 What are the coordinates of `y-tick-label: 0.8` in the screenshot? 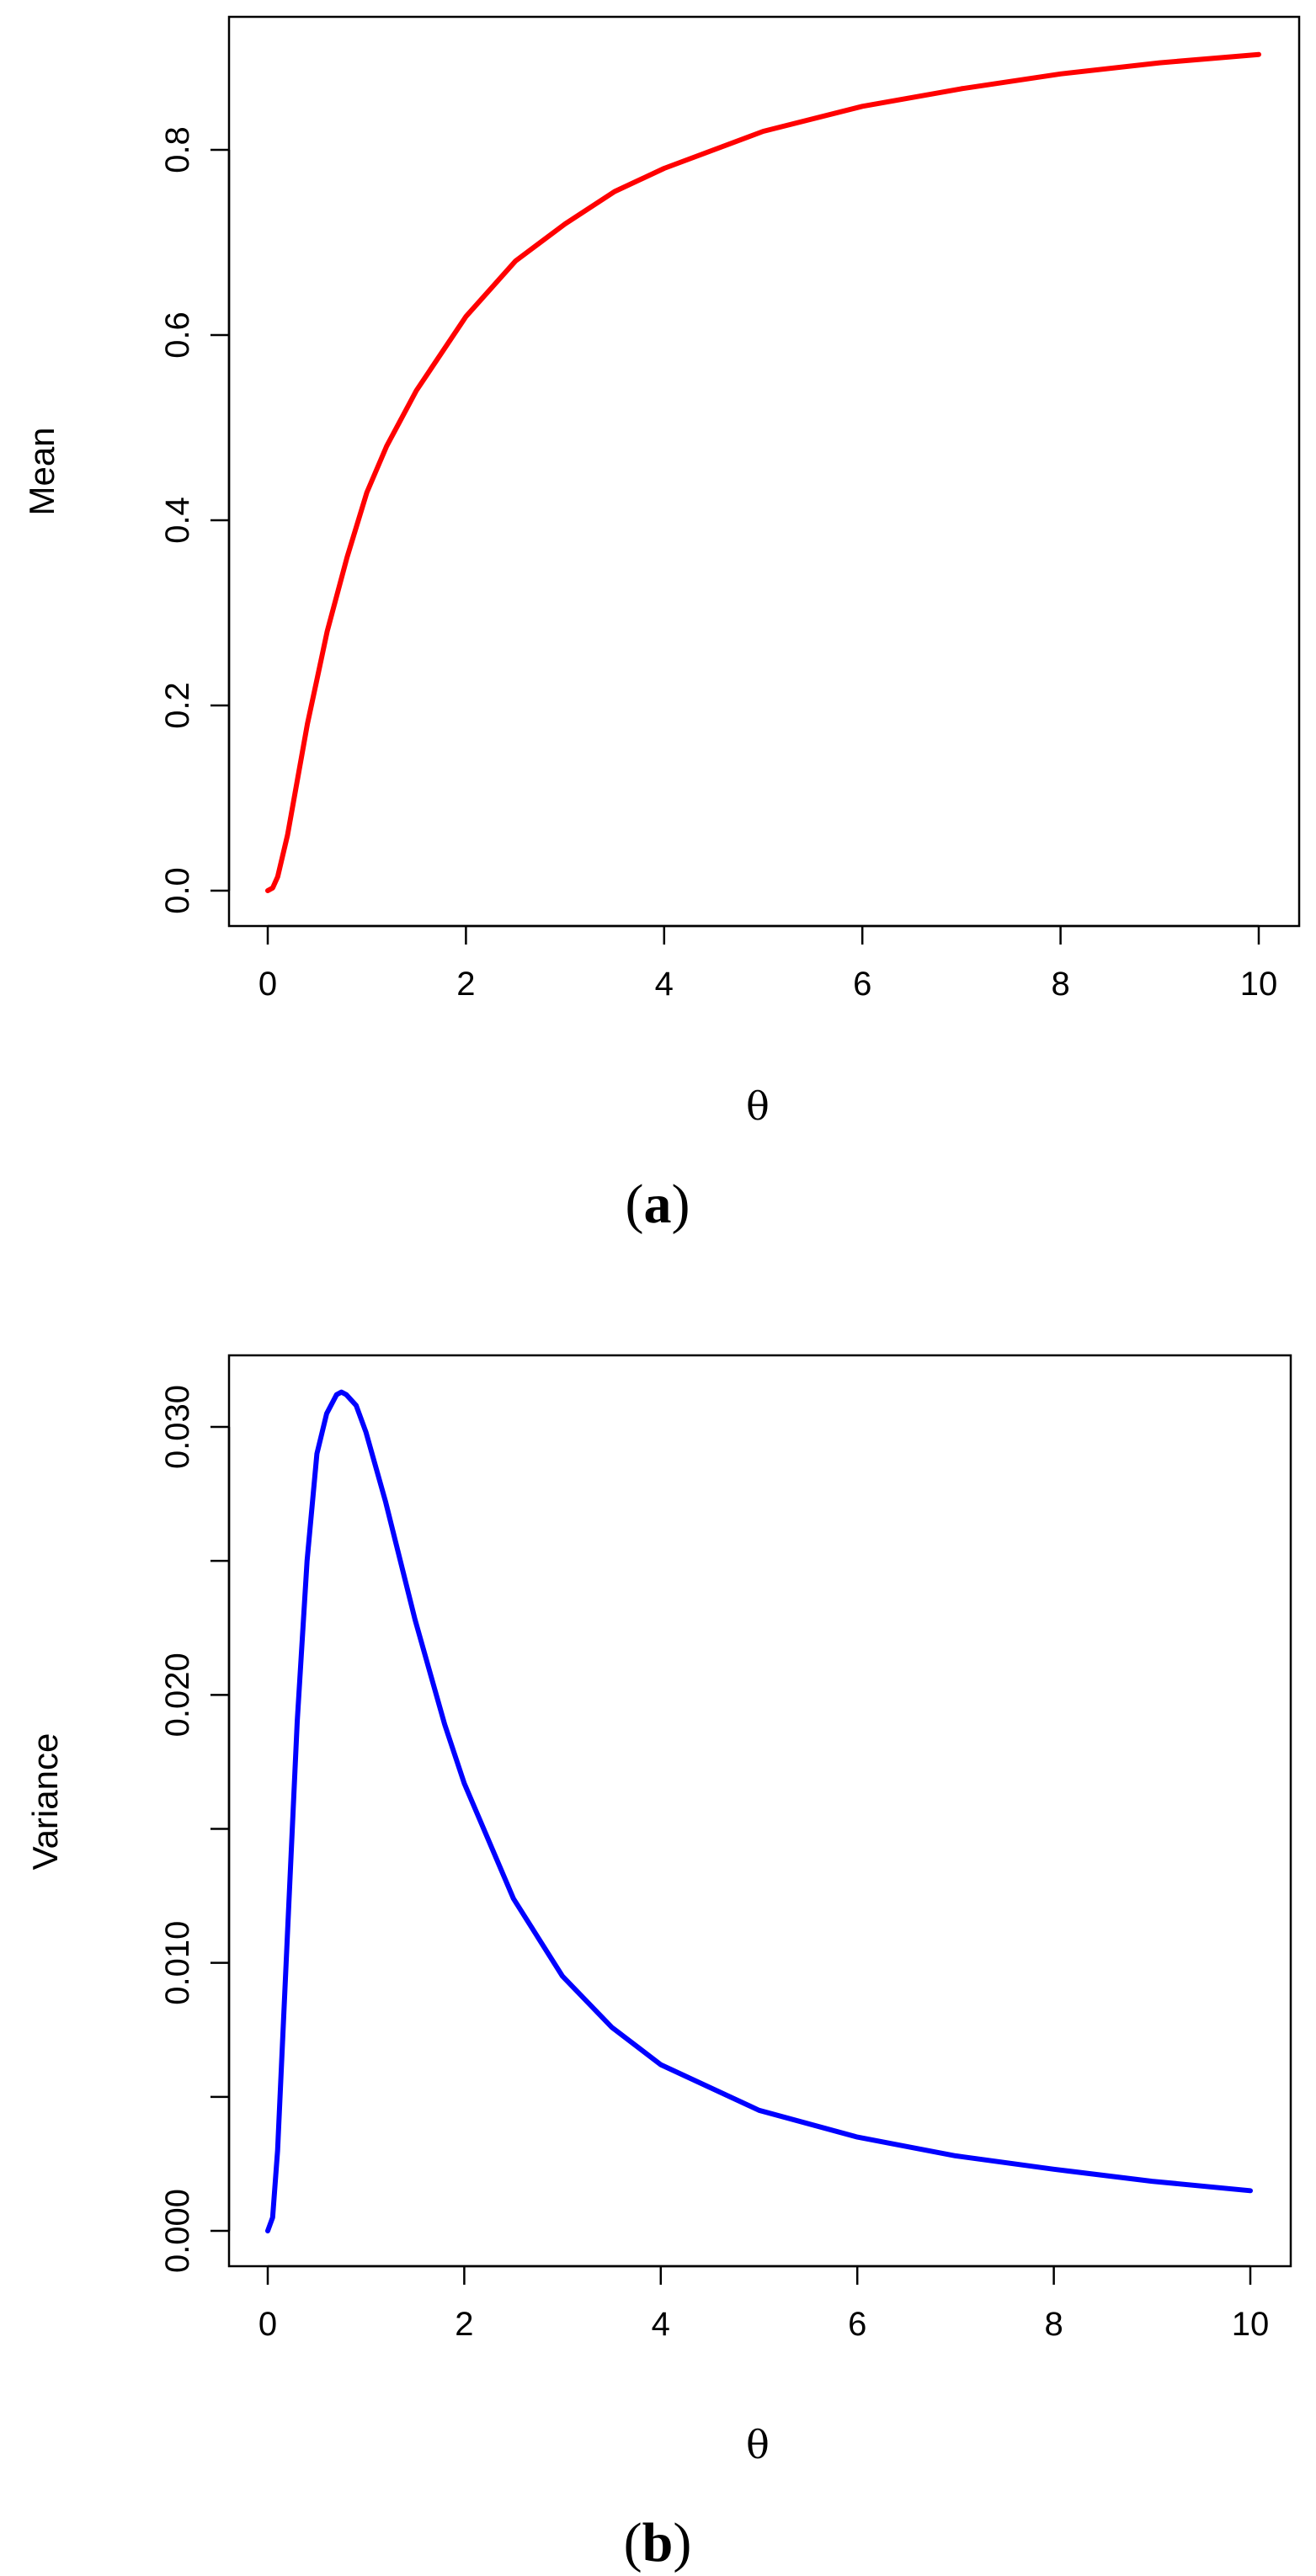 It's located at (177, 149).